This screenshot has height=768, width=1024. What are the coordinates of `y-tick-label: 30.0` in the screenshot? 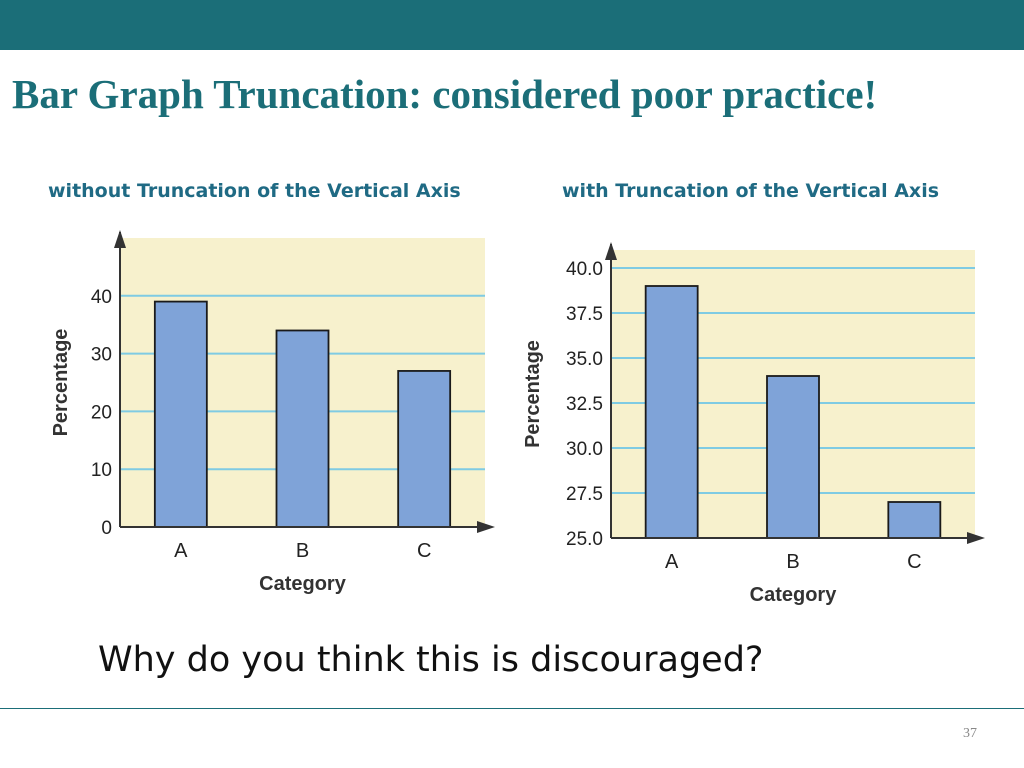 It's located at (584, 449).